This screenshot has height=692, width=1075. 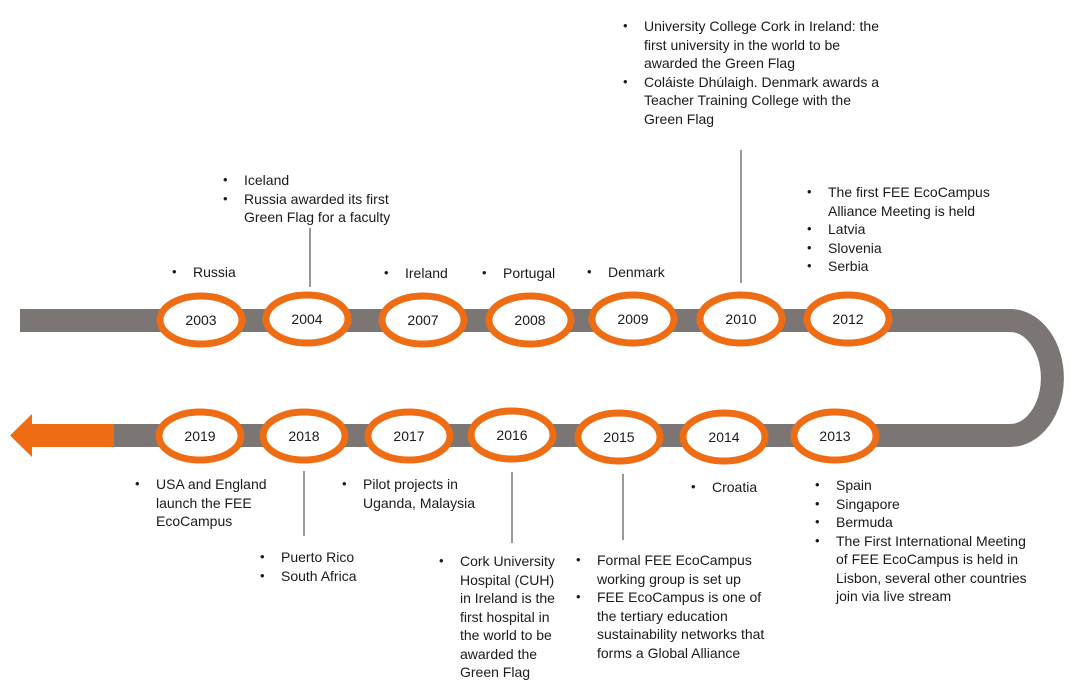 I want to click on year-oval-2013, so click(x=835, y=436).